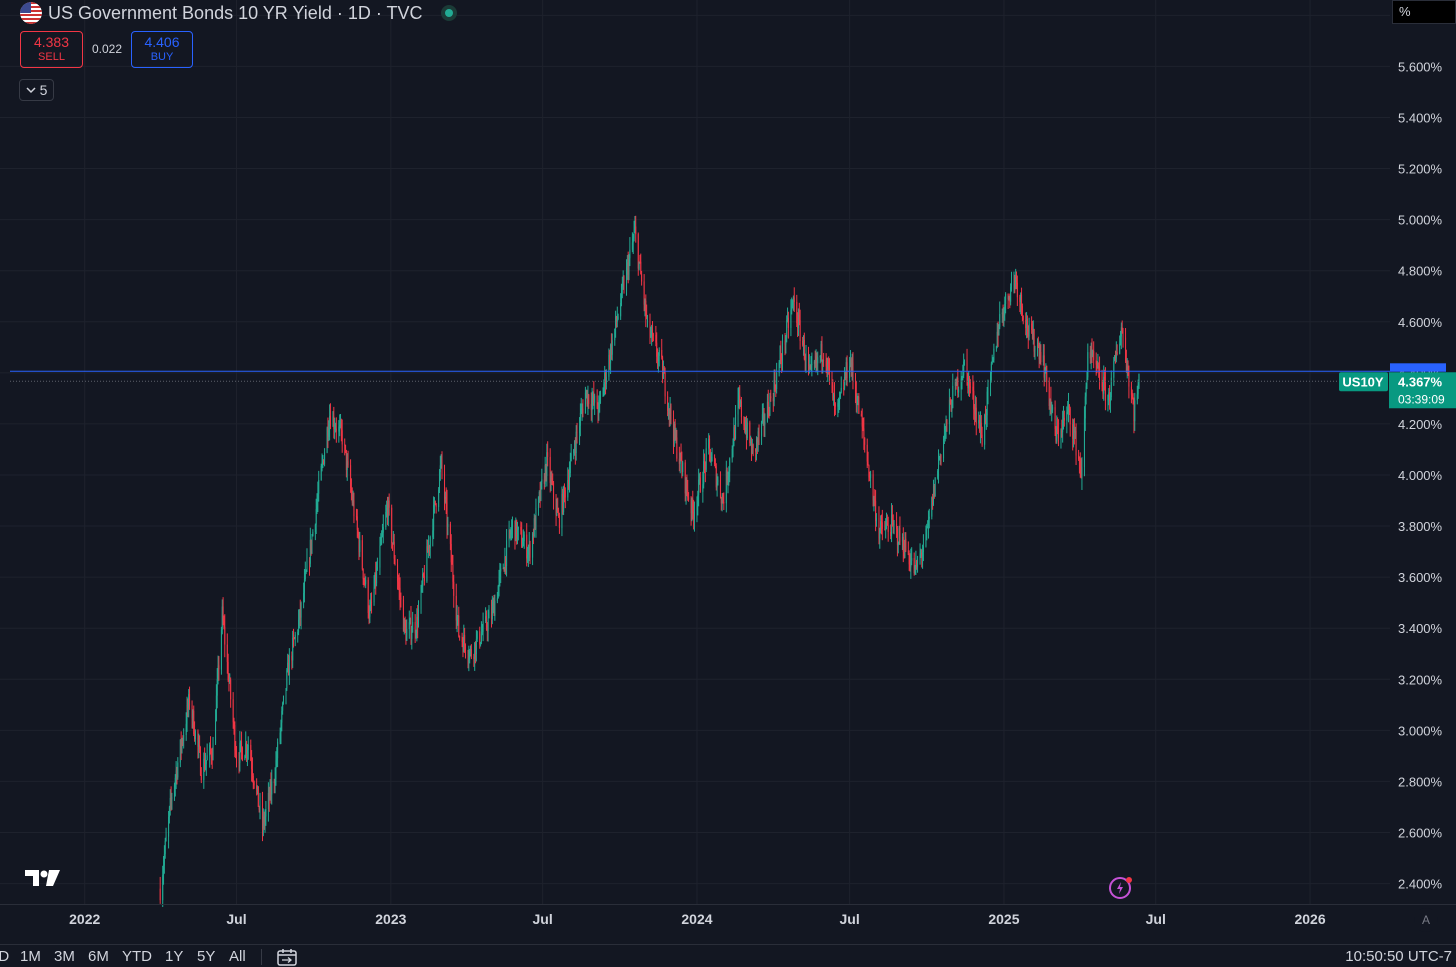  What do you see at coordinates (287, 957) in the screenshot?
I see `date-range-icon` at bounding box center [287, 957].